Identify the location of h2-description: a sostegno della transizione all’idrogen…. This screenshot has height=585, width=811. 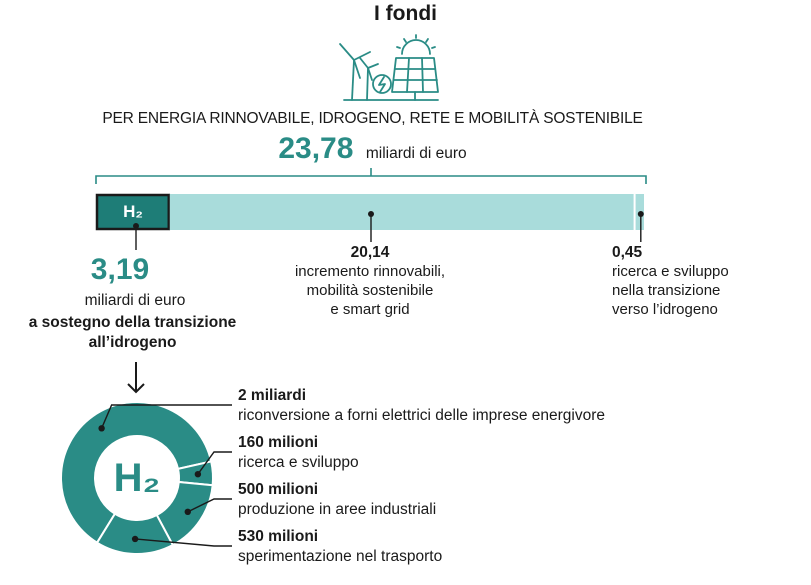
(132, 333).